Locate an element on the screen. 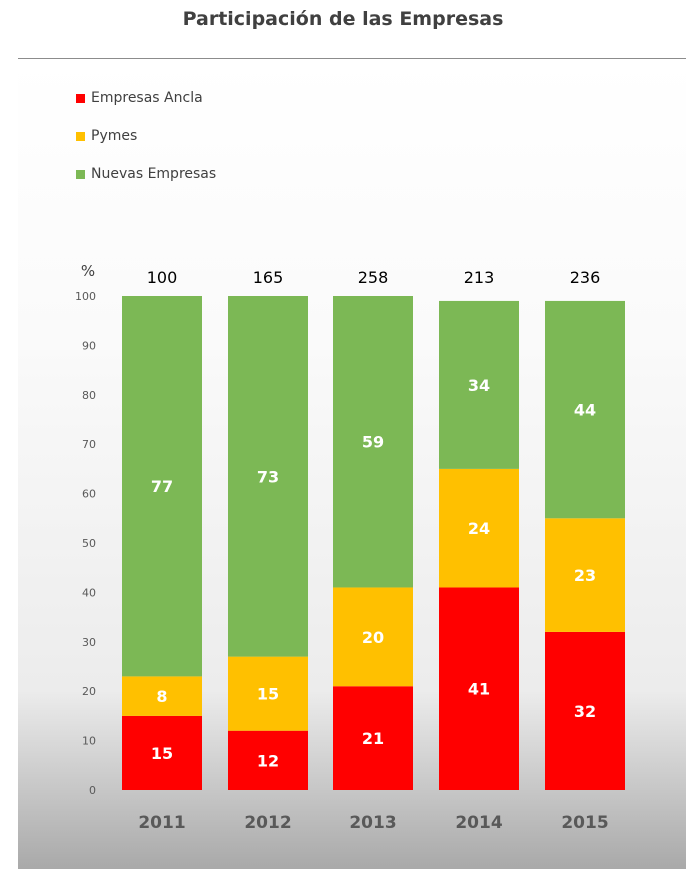  x-tick-label: 2011 is located at coordinates (161, 823).